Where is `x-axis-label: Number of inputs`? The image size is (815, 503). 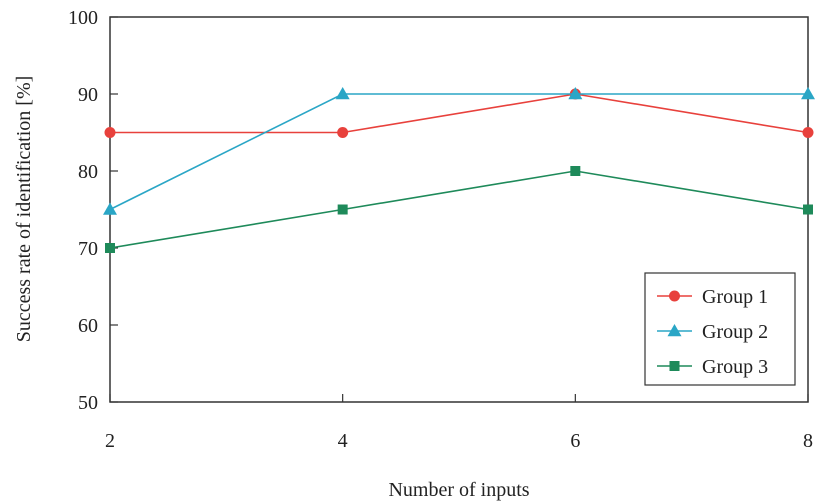 x-axis-label: Number of inputs is located at coordinates (458, 490).